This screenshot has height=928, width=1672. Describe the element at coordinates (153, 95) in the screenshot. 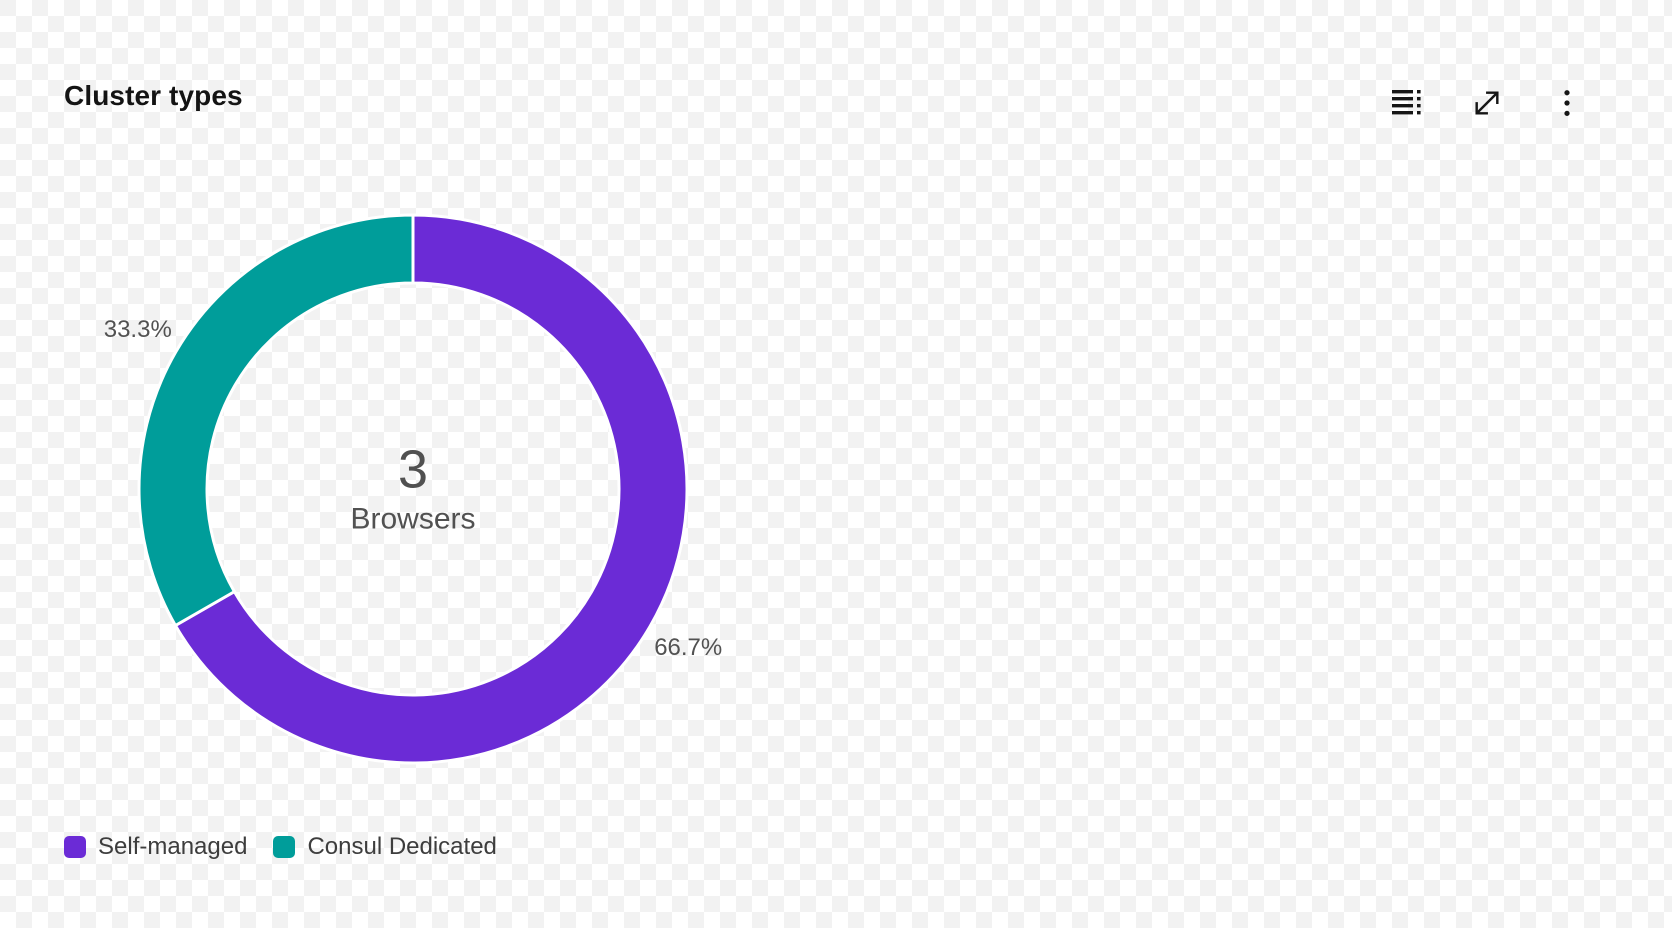

I see `chart-title: Cluster types` at that location.